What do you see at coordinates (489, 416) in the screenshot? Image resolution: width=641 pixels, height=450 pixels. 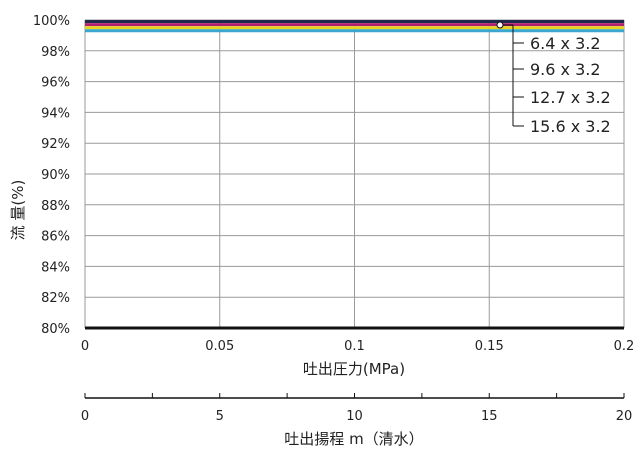 I see `secondary-tick-label: 15` at bounding box center [489, 416].